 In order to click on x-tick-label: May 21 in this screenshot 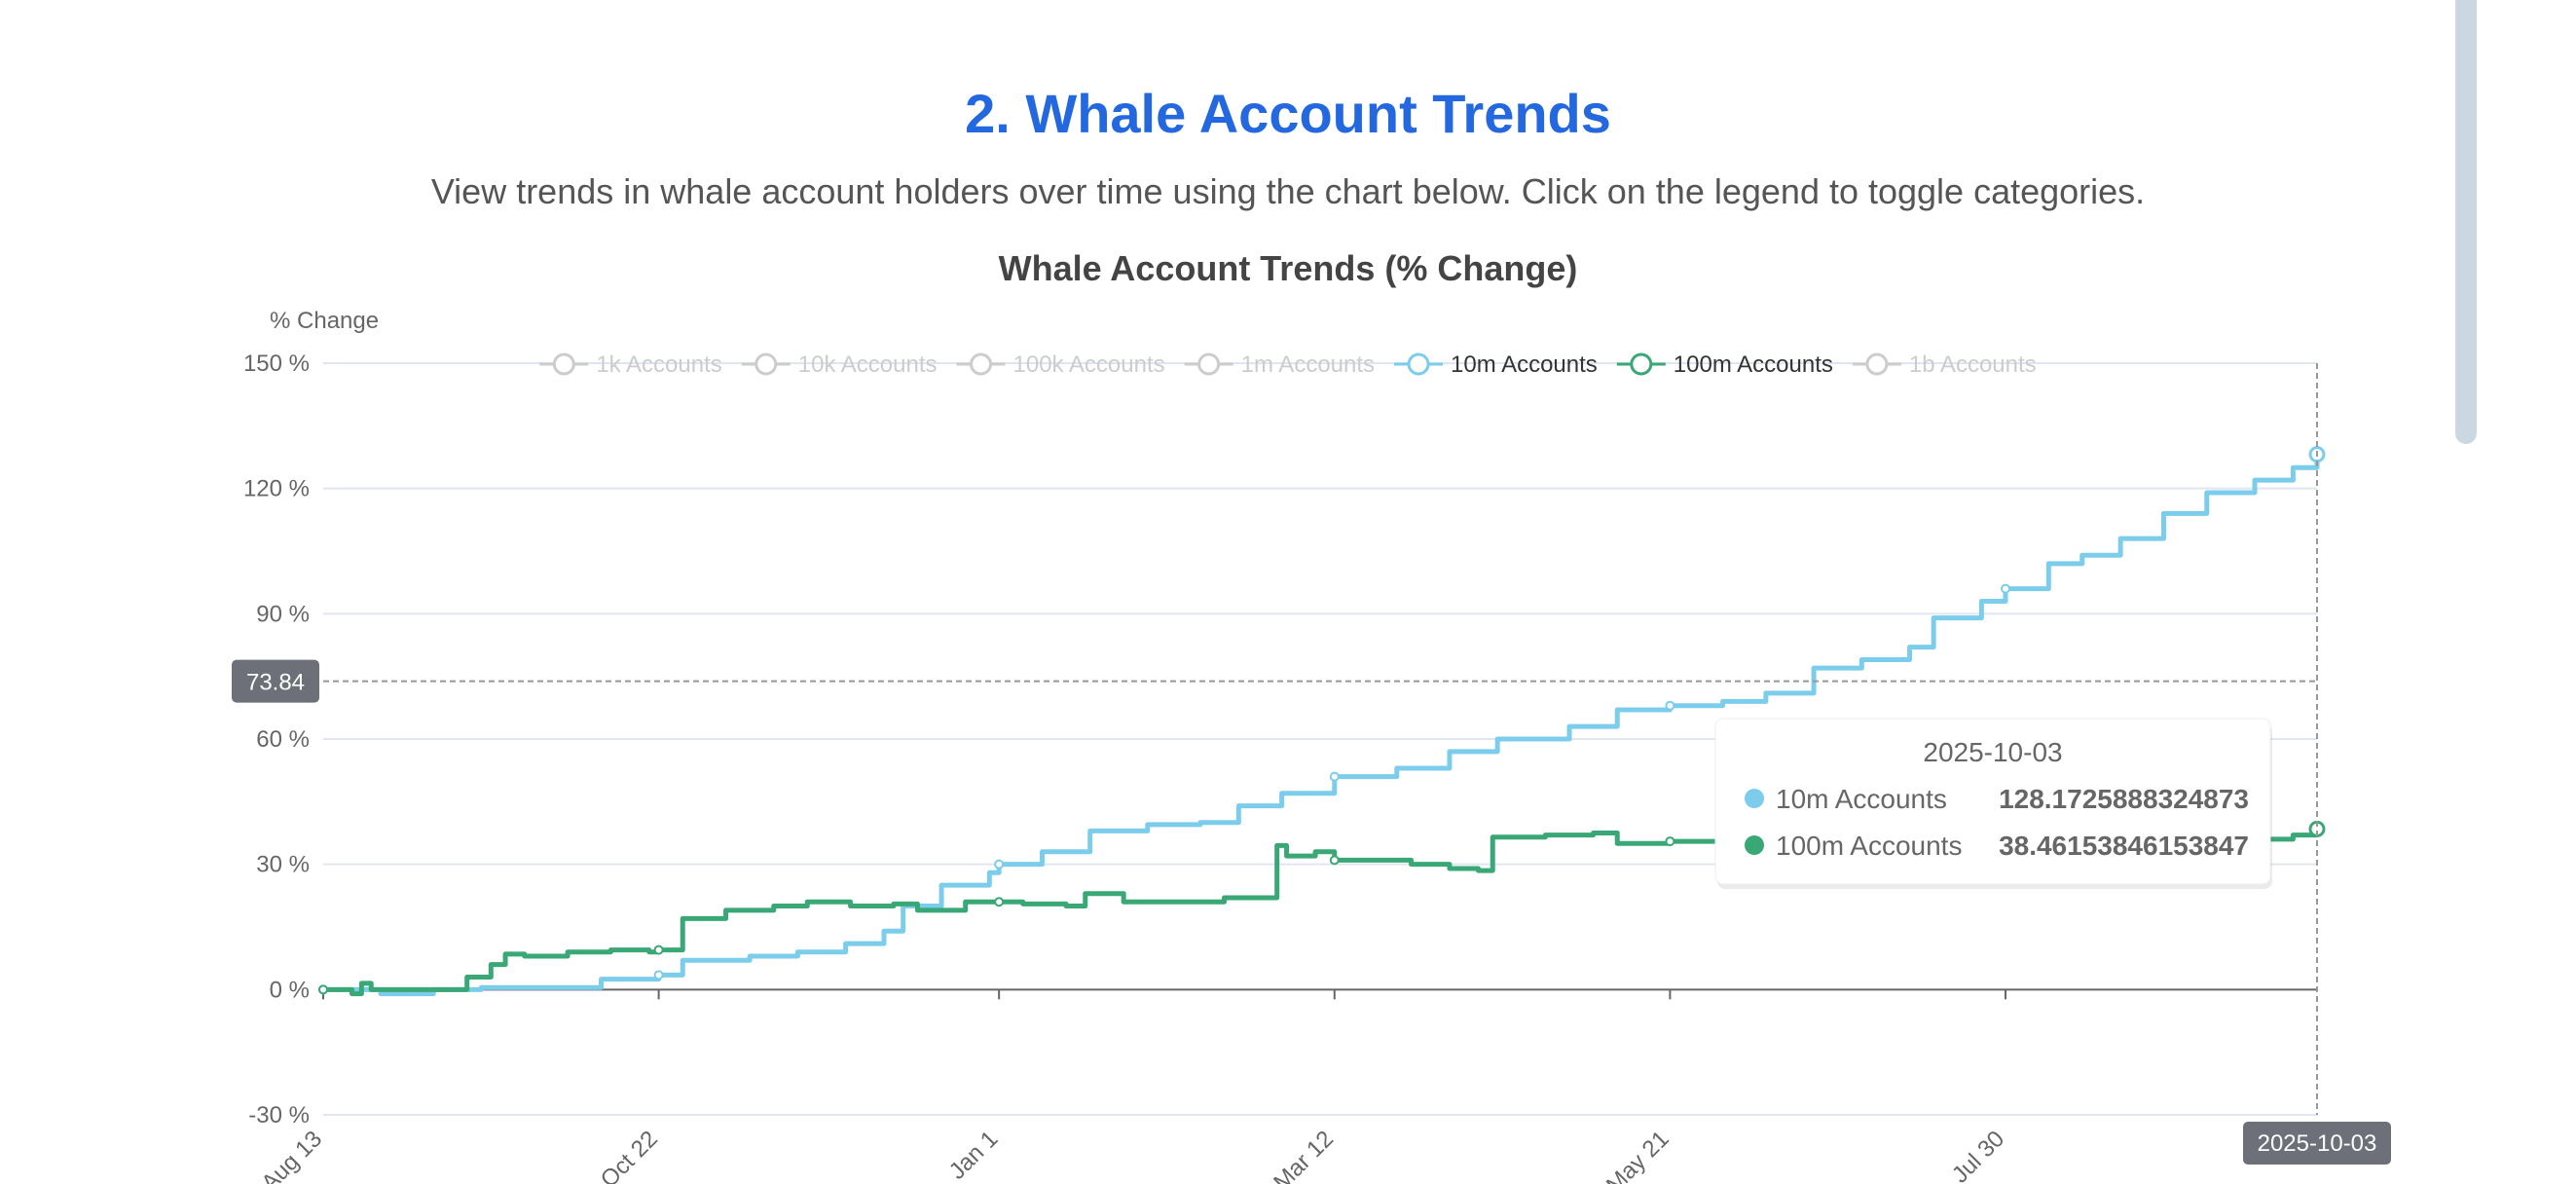, I will do `click(1637, 1155)`.